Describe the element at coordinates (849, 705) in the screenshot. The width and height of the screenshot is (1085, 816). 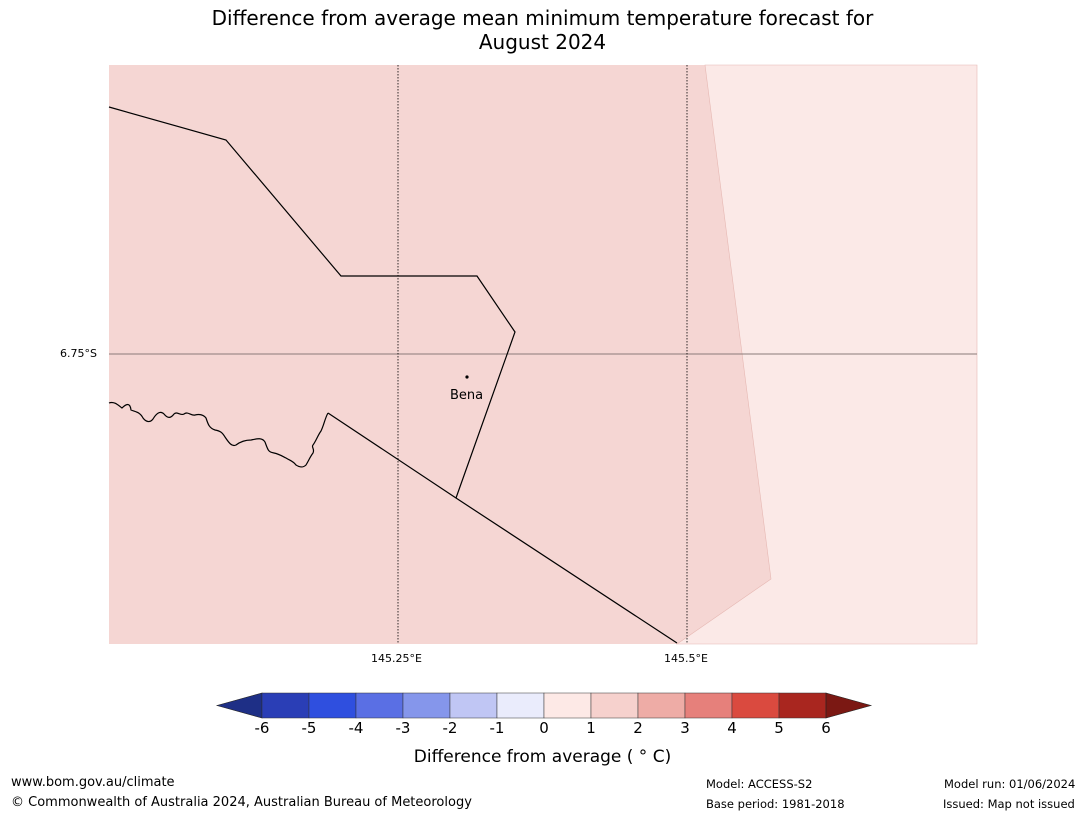
I see `colorbar-extend-high` at that location.